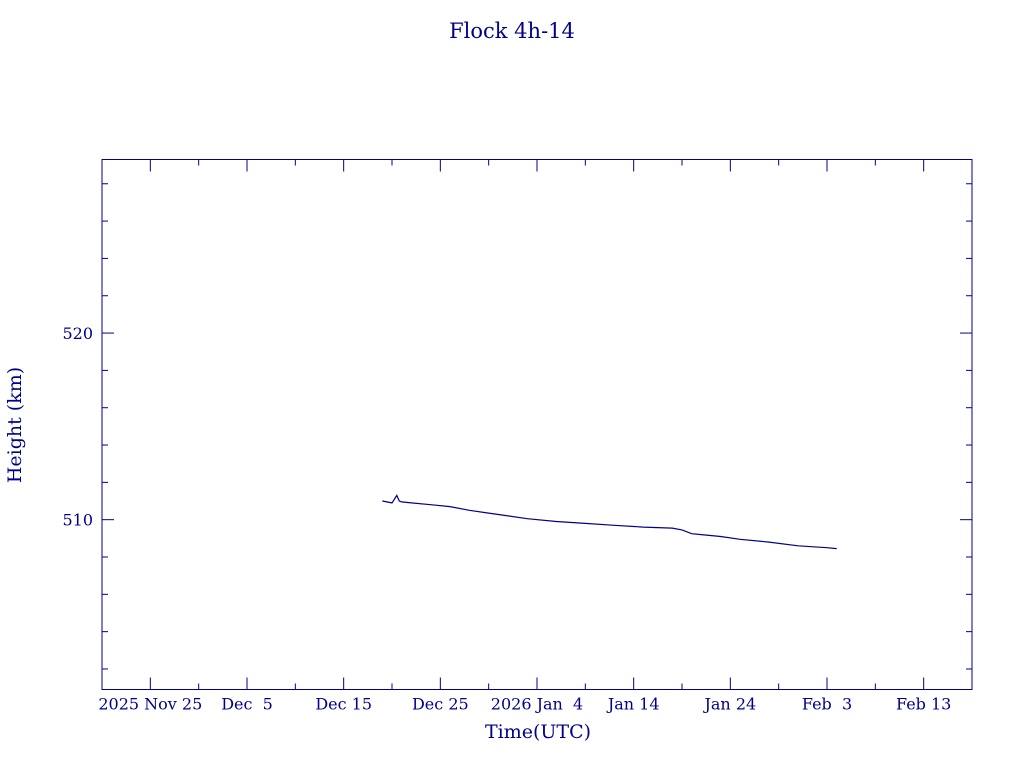 The image size is (1024, 768). What do you see at coordinates (77, 333) in the screenshot?
I see `y-tick-label: 520` at bounding box center [77, 333].